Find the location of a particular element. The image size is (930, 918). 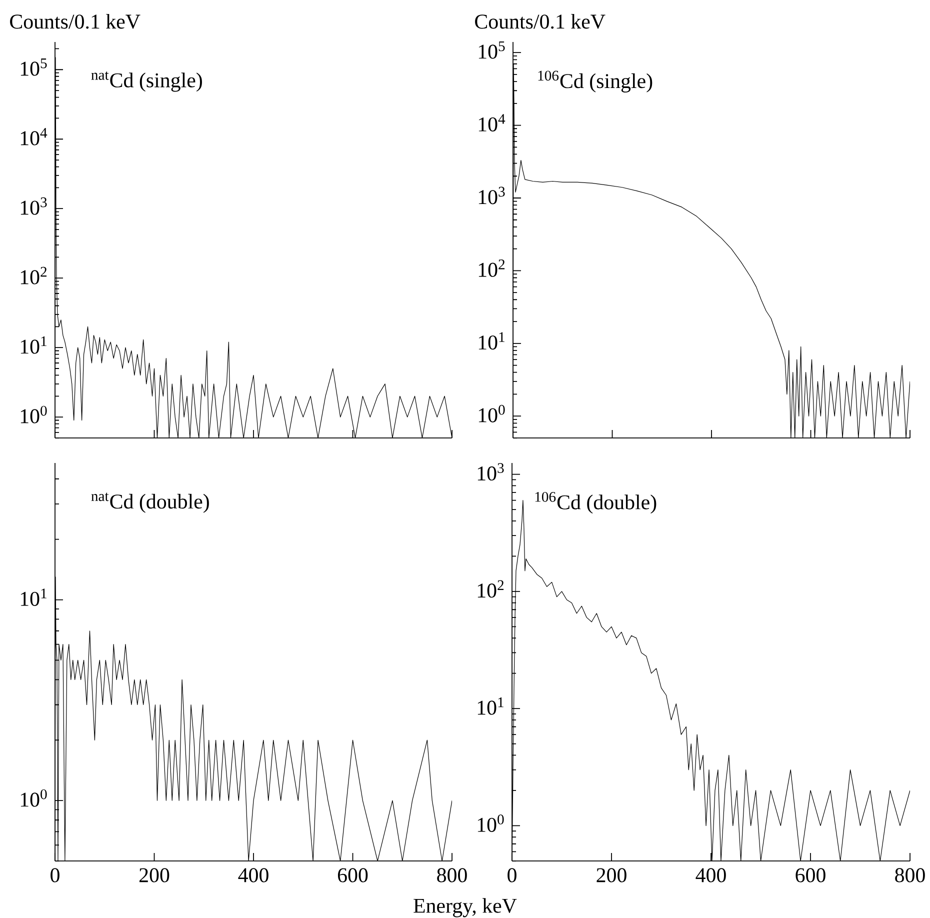

annotation: $^{nat}$Cd (single) is located at coordinates (146, 81).